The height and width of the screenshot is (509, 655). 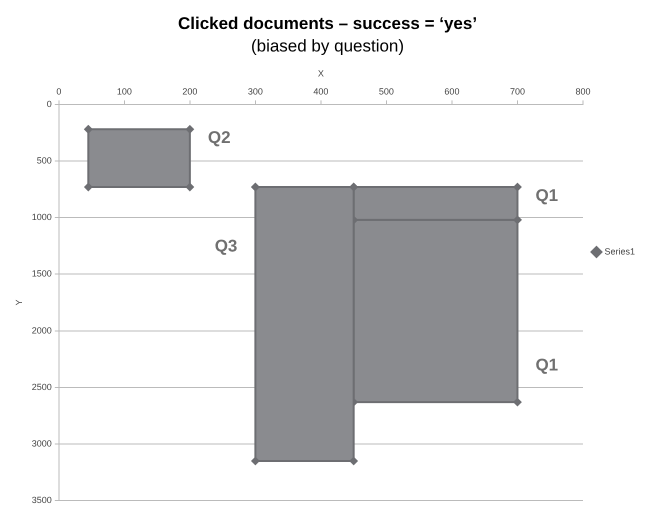 What do you see at coordinates (255, 91) in the screenshot?
I see `x-tick-label: 300` at bounding box center [255, 91].